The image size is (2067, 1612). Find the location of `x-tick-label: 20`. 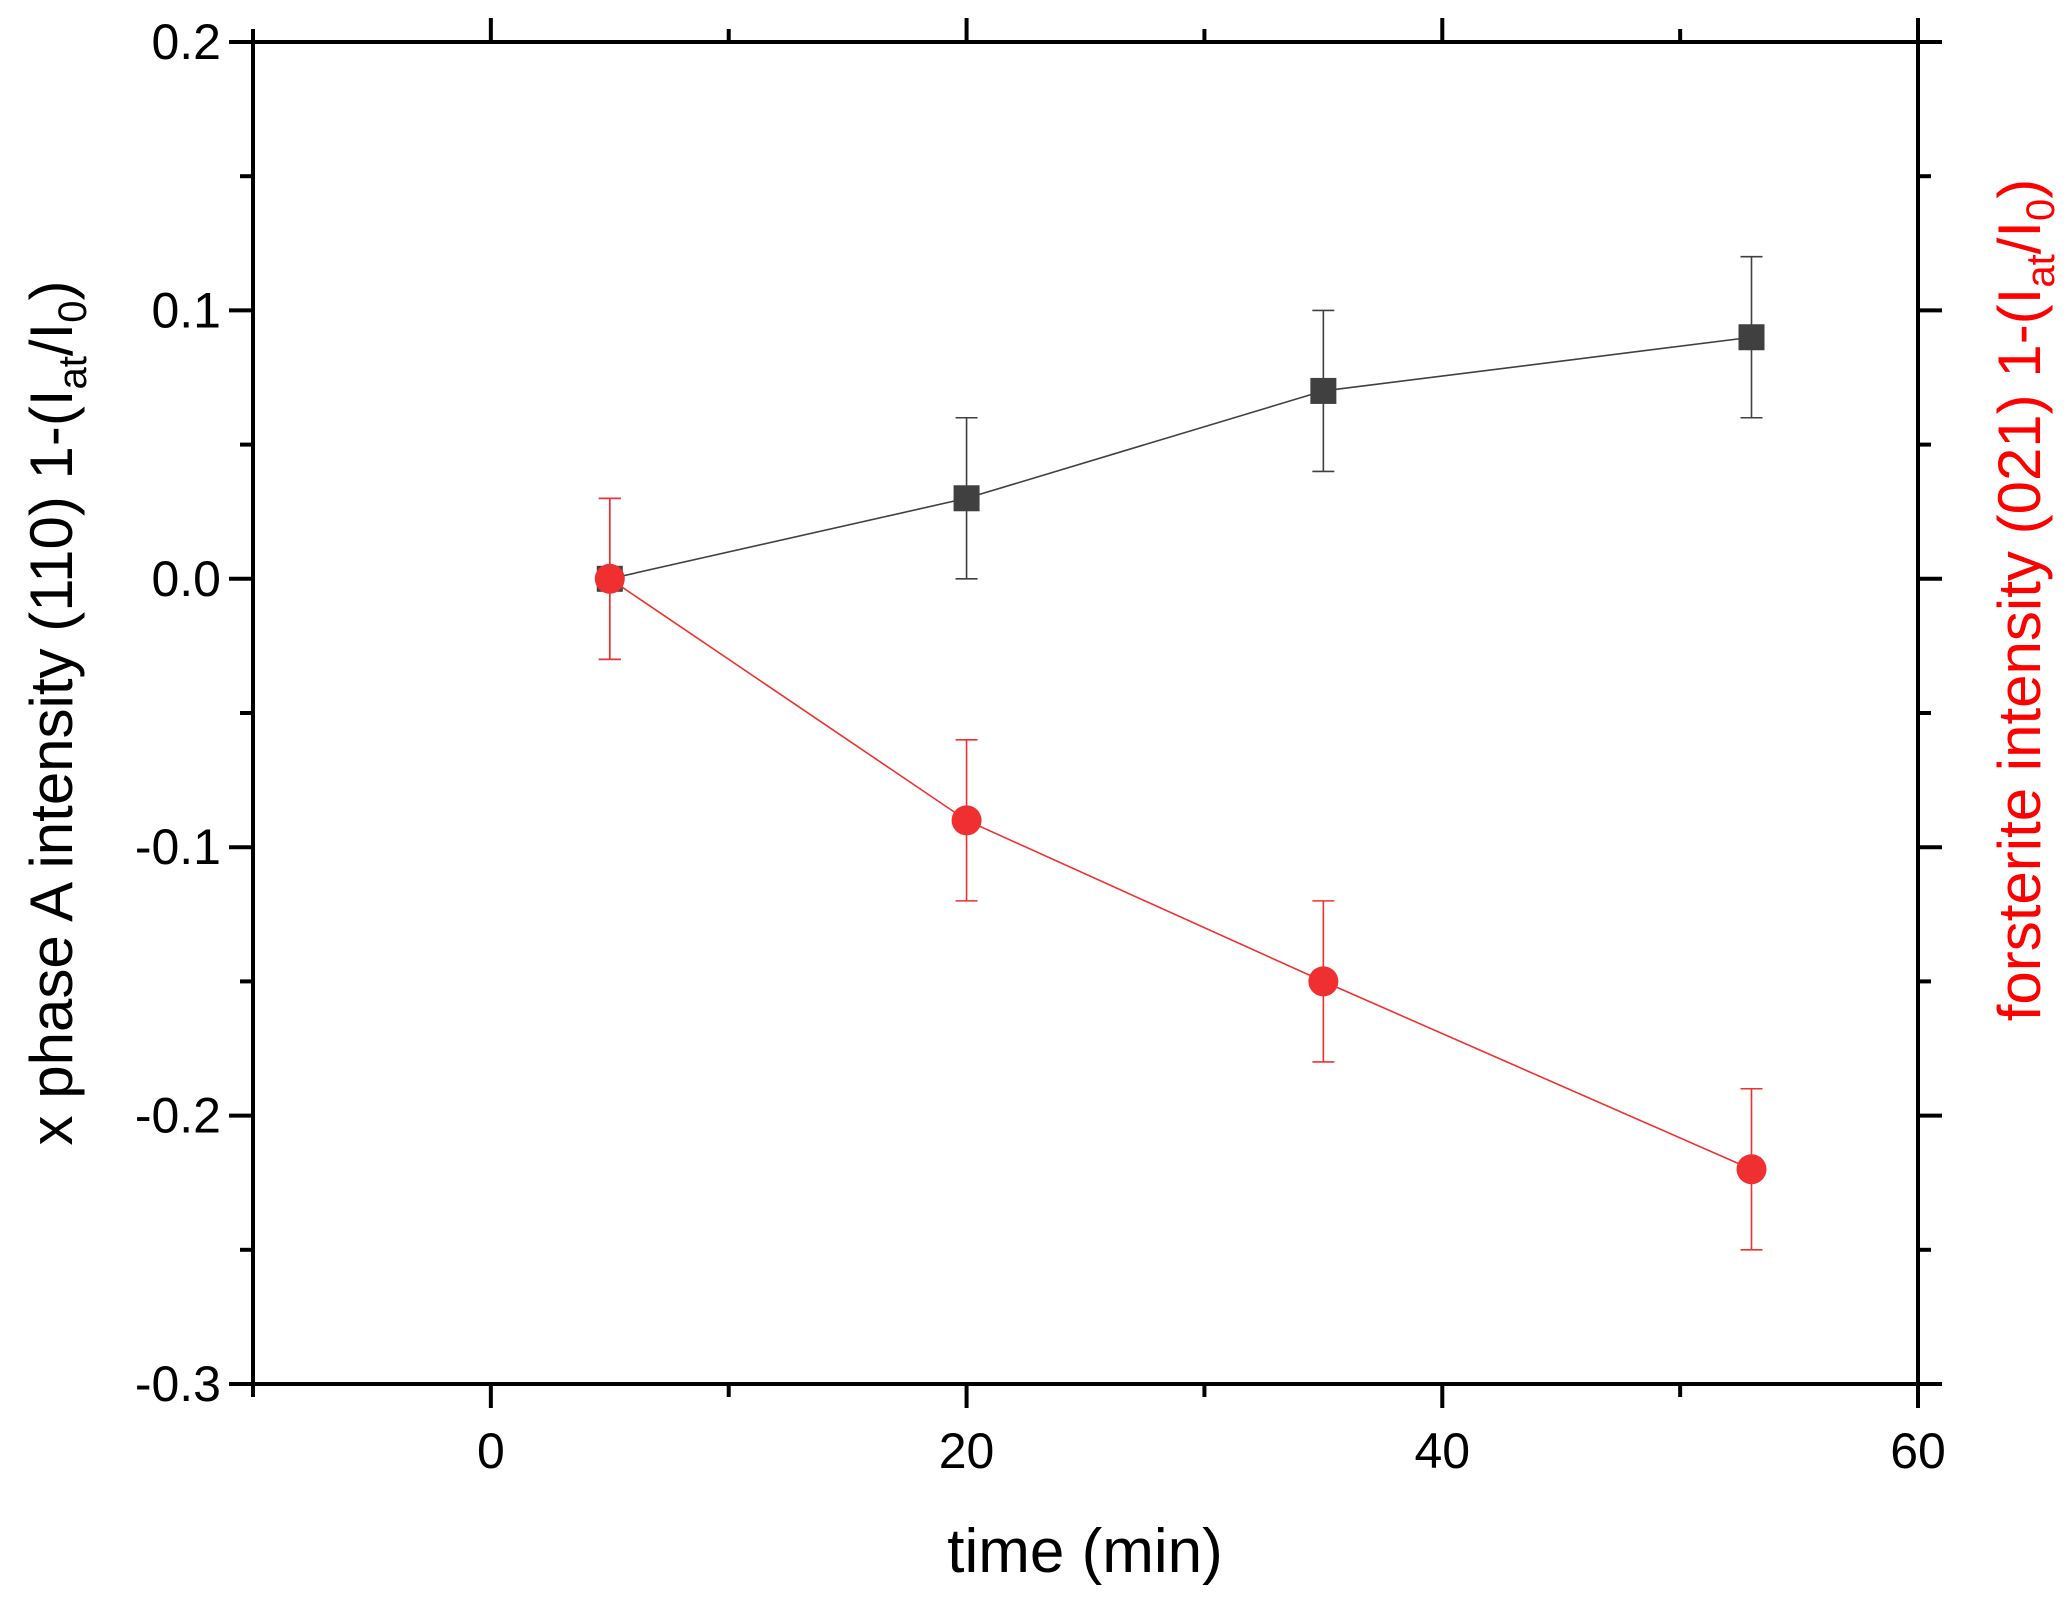

x-tick-label: 20 is located at coordinates (967, 1451).